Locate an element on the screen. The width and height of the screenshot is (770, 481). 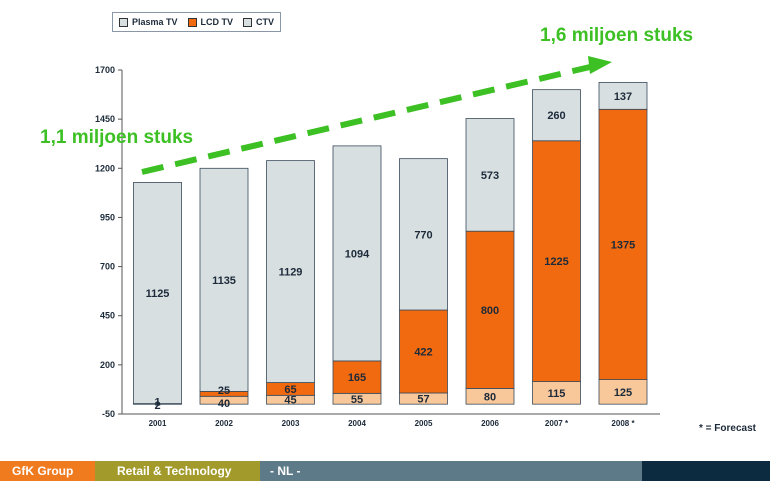
data-label-lcd: 800 is located at coordinates (490, 311).